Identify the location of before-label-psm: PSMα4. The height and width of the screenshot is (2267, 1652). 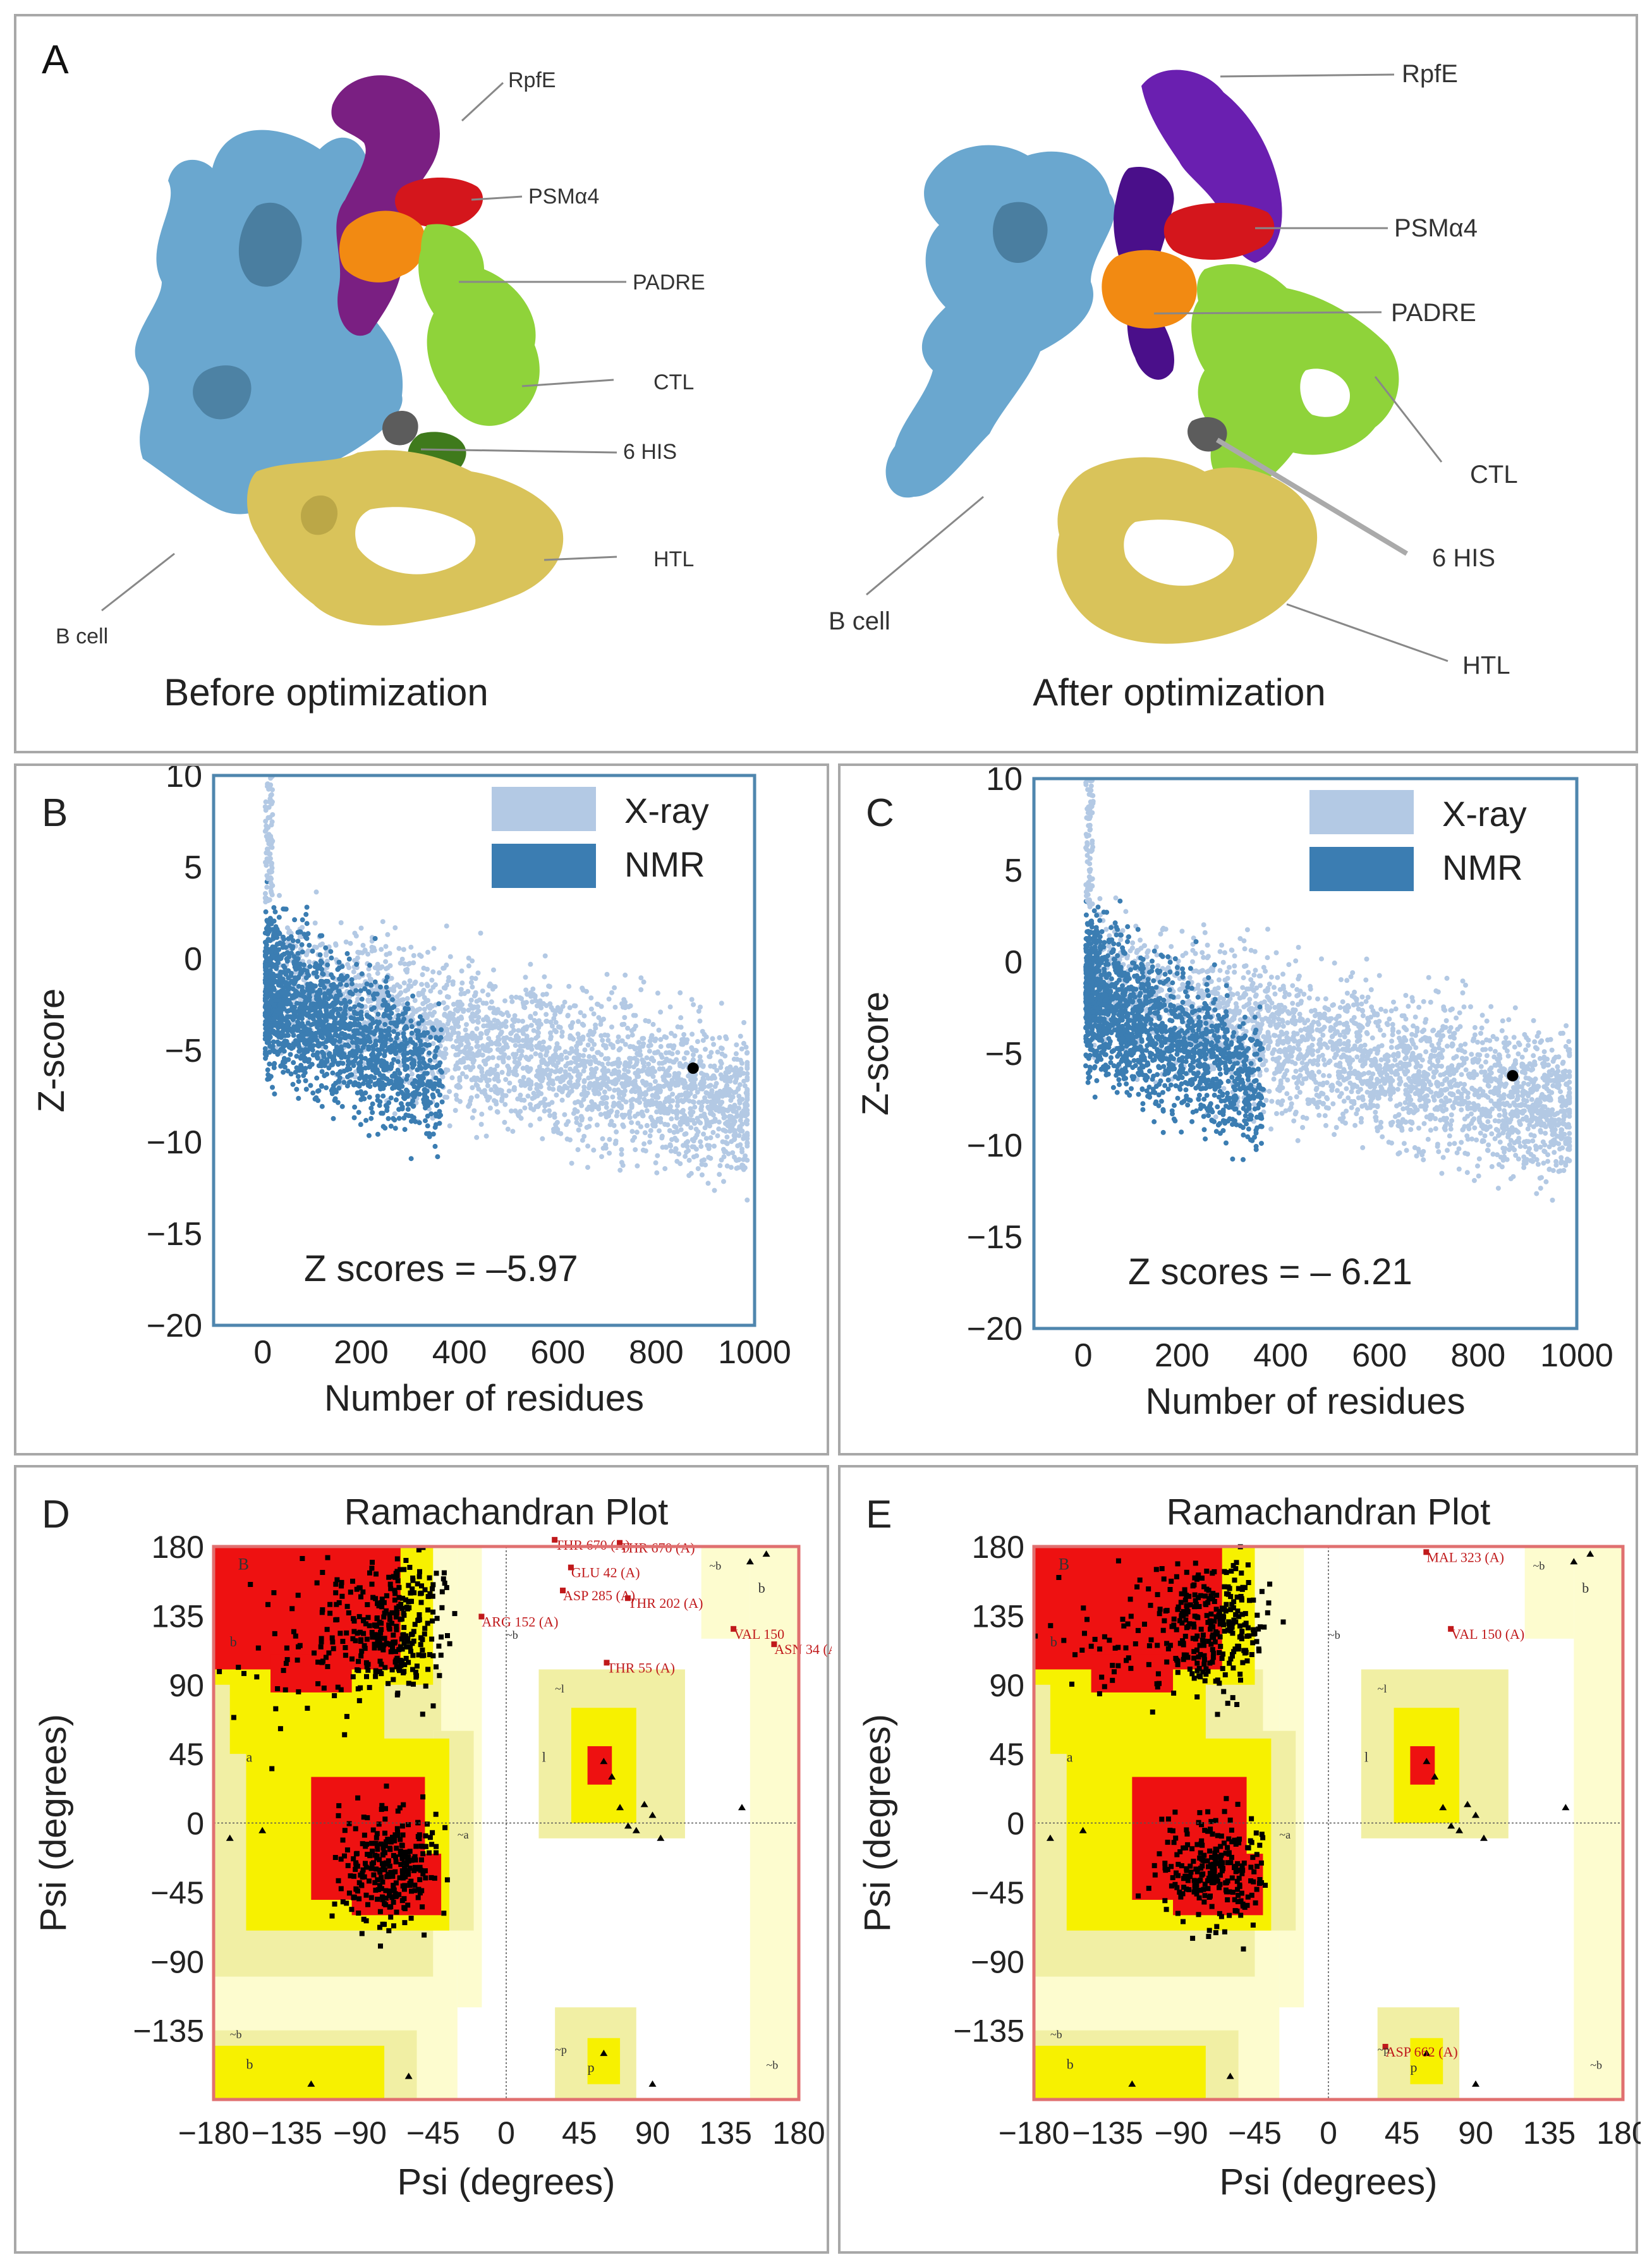
(563, 197).